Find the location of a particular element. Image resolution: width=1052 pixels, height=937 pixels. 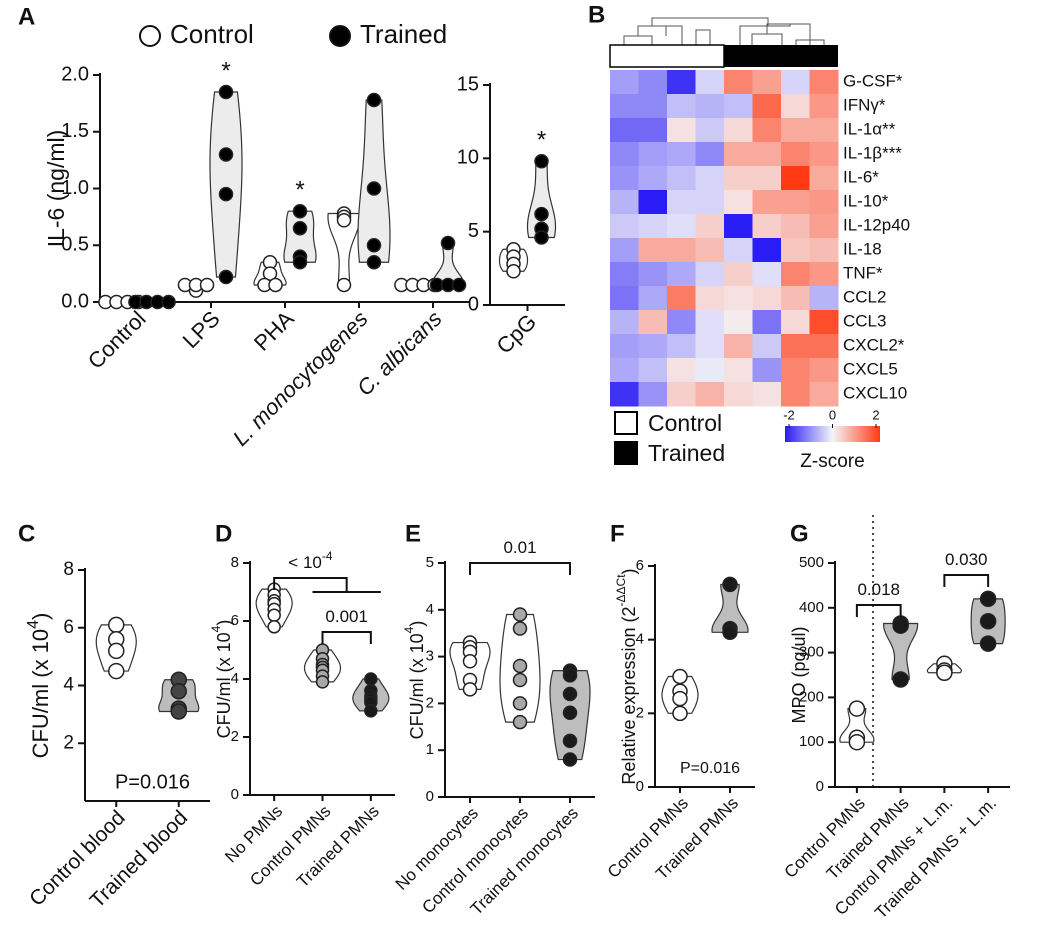

y-tick-label: 1.5 is located at coordinates (75, 131).